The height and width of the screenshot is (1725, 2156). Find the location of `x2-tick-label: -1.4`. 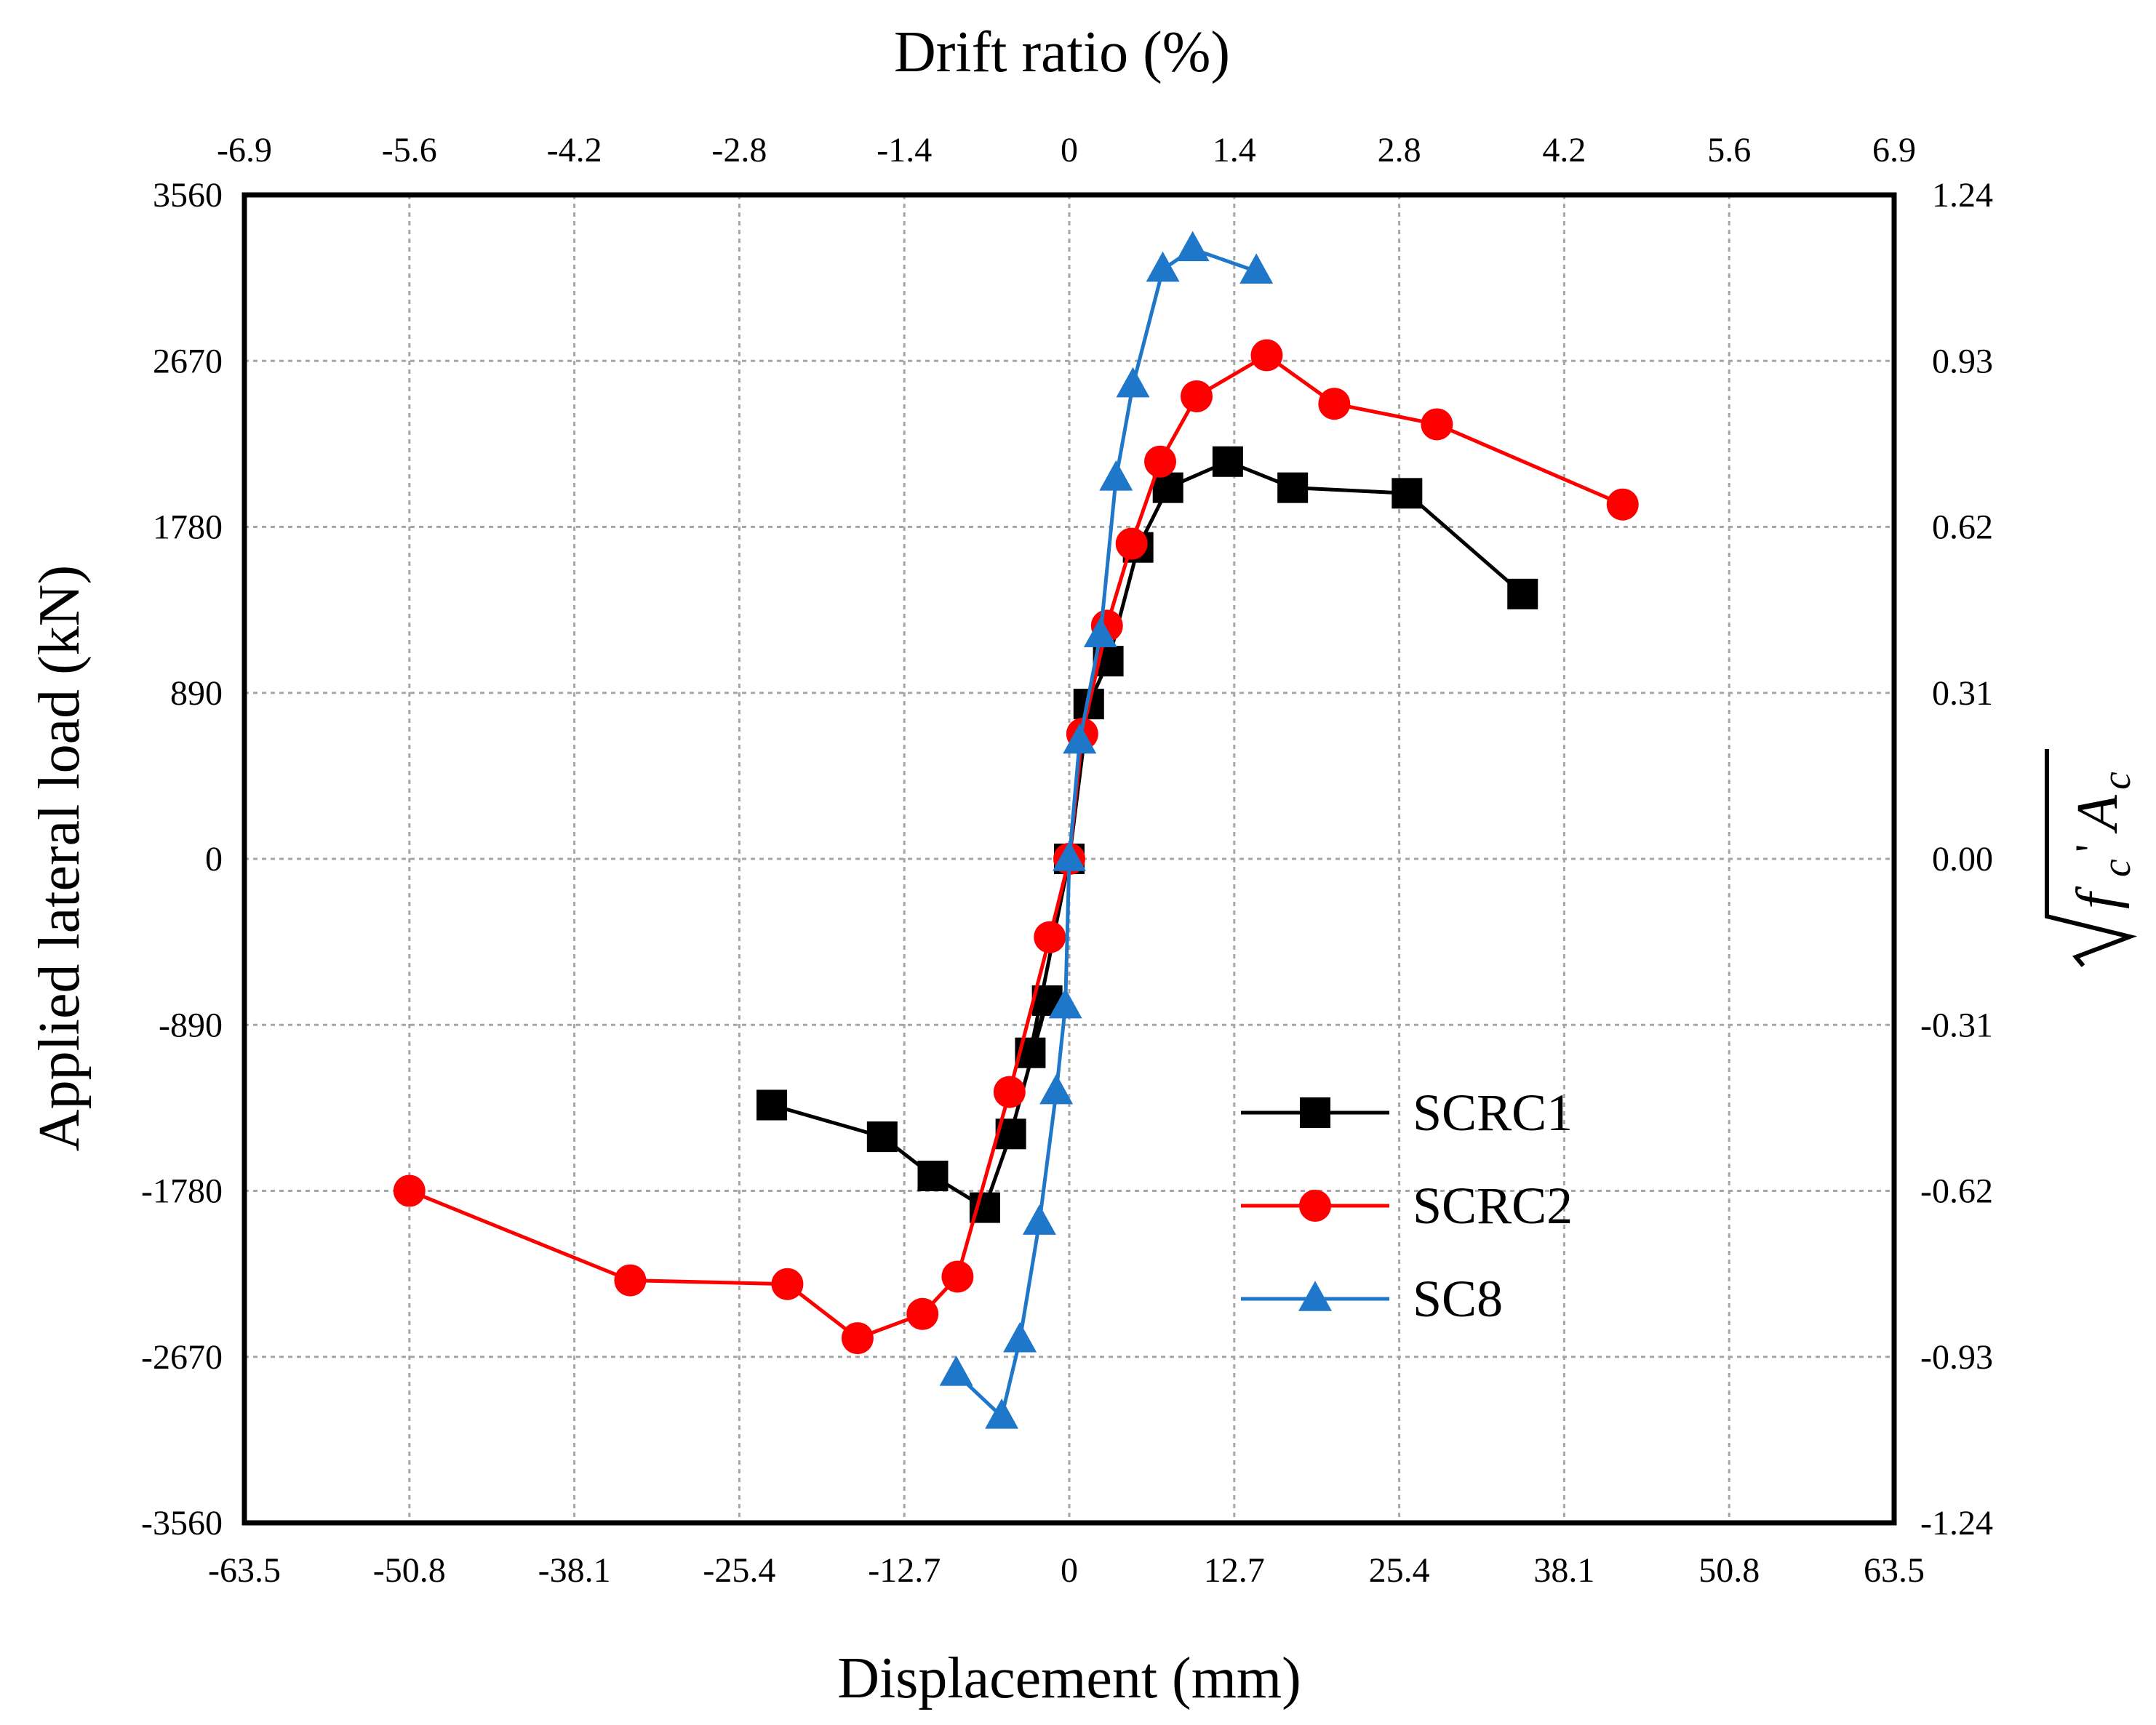

x2-tick-label: -1.4 is located at coordinates (904, 150).